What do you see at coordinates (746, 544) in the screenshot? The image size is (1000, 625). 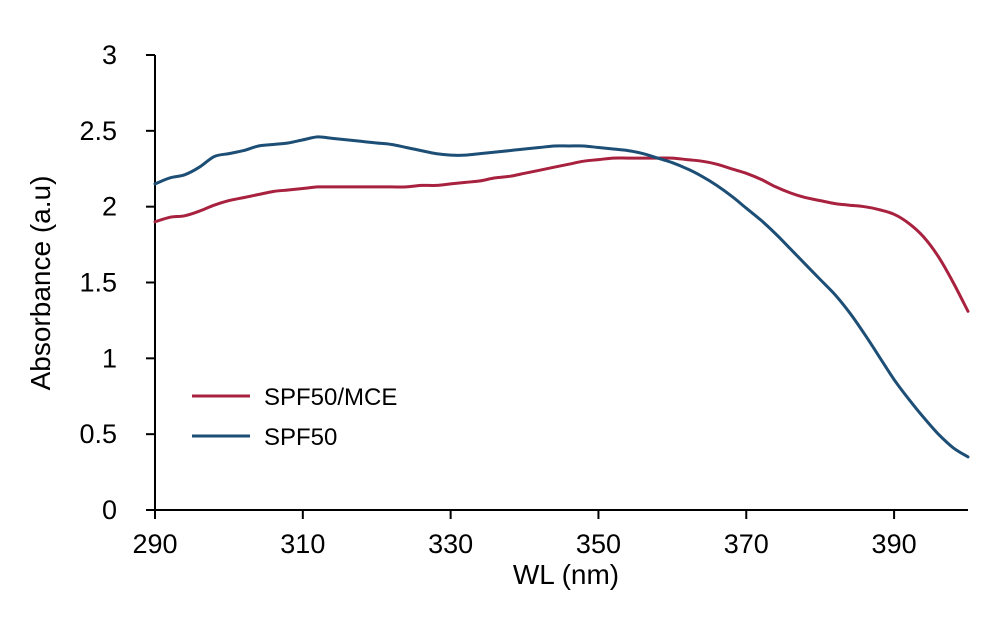 I see `x-tick-label: 370` at bounding box center [746, 544].